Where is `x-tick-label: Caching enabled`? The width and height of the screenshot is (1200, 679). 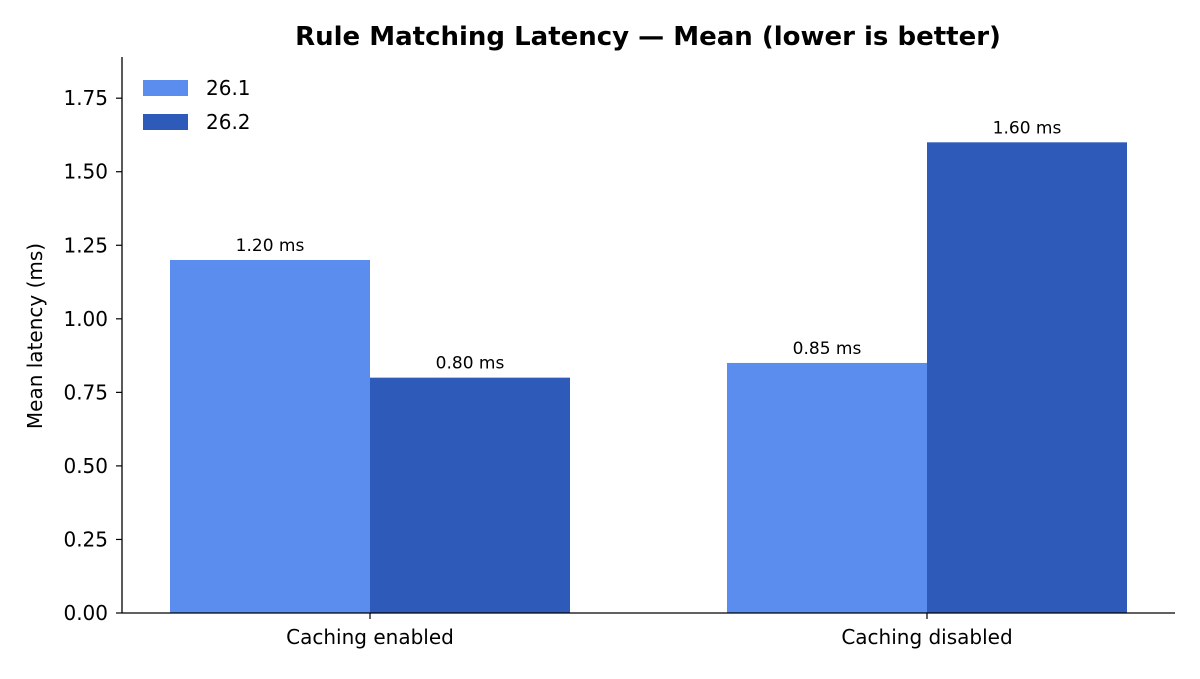 x-tick-label: Caching enabled is located at coordinates (370, 637).